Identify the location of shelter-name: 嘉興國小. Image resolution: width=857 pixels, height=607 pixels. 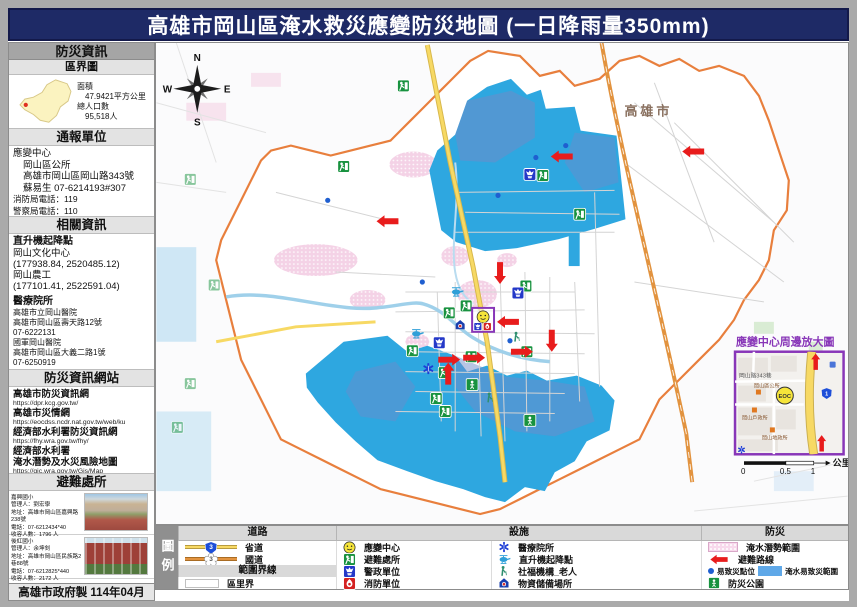
(22, 498).